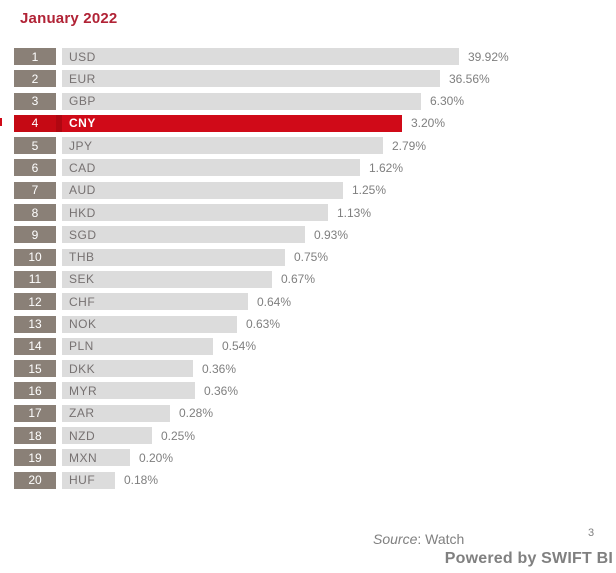 The image size is (616, 573). Describe the element at coordinates (82, 368) in the screenshot. I see `currency-code-label: DKK` at that location.